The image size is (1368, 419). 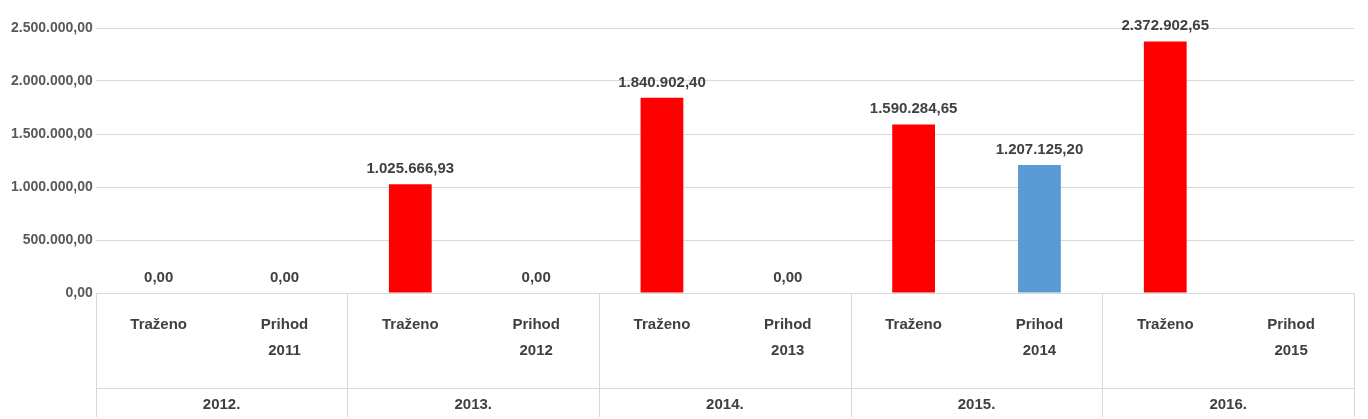 I want to click on y-tick-label: 500.000,00, so click(x=57, y=238).